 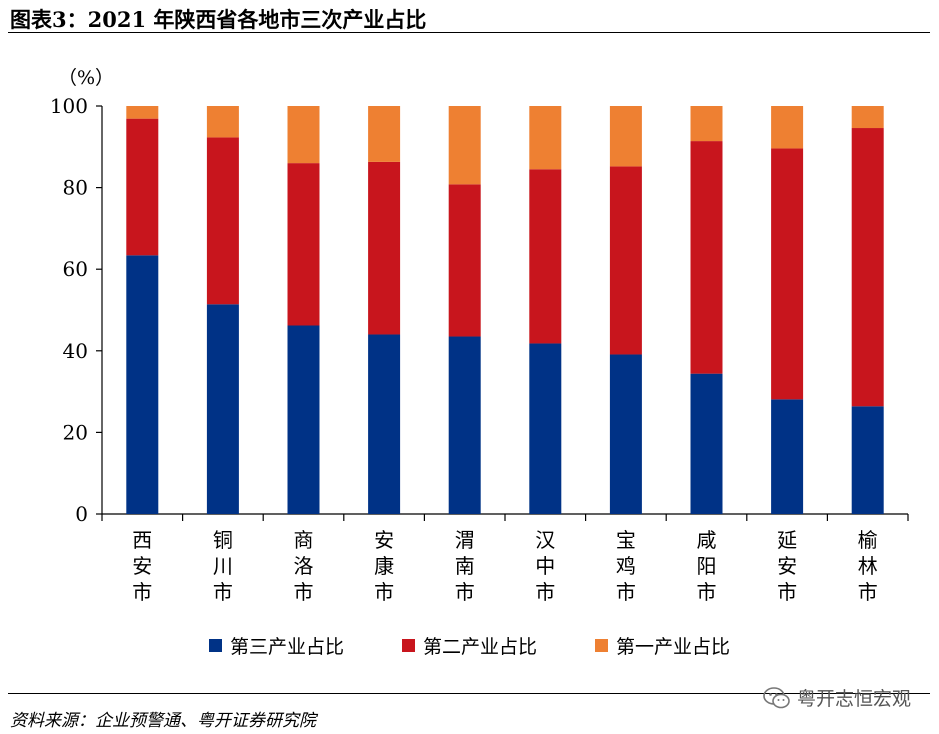 I want to click on x-category-label-char: 阳, so click(x=707, y=566).